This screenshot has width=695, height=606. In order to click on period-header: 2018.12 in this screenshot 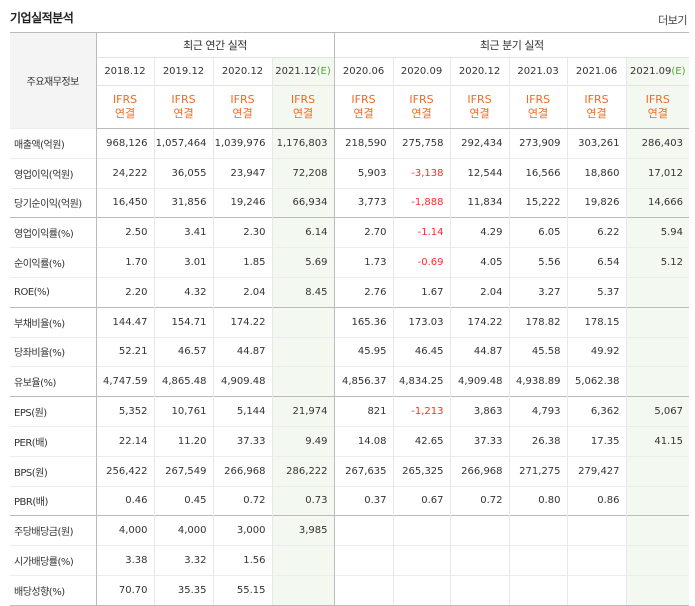, I will do `click(124, 71)`.